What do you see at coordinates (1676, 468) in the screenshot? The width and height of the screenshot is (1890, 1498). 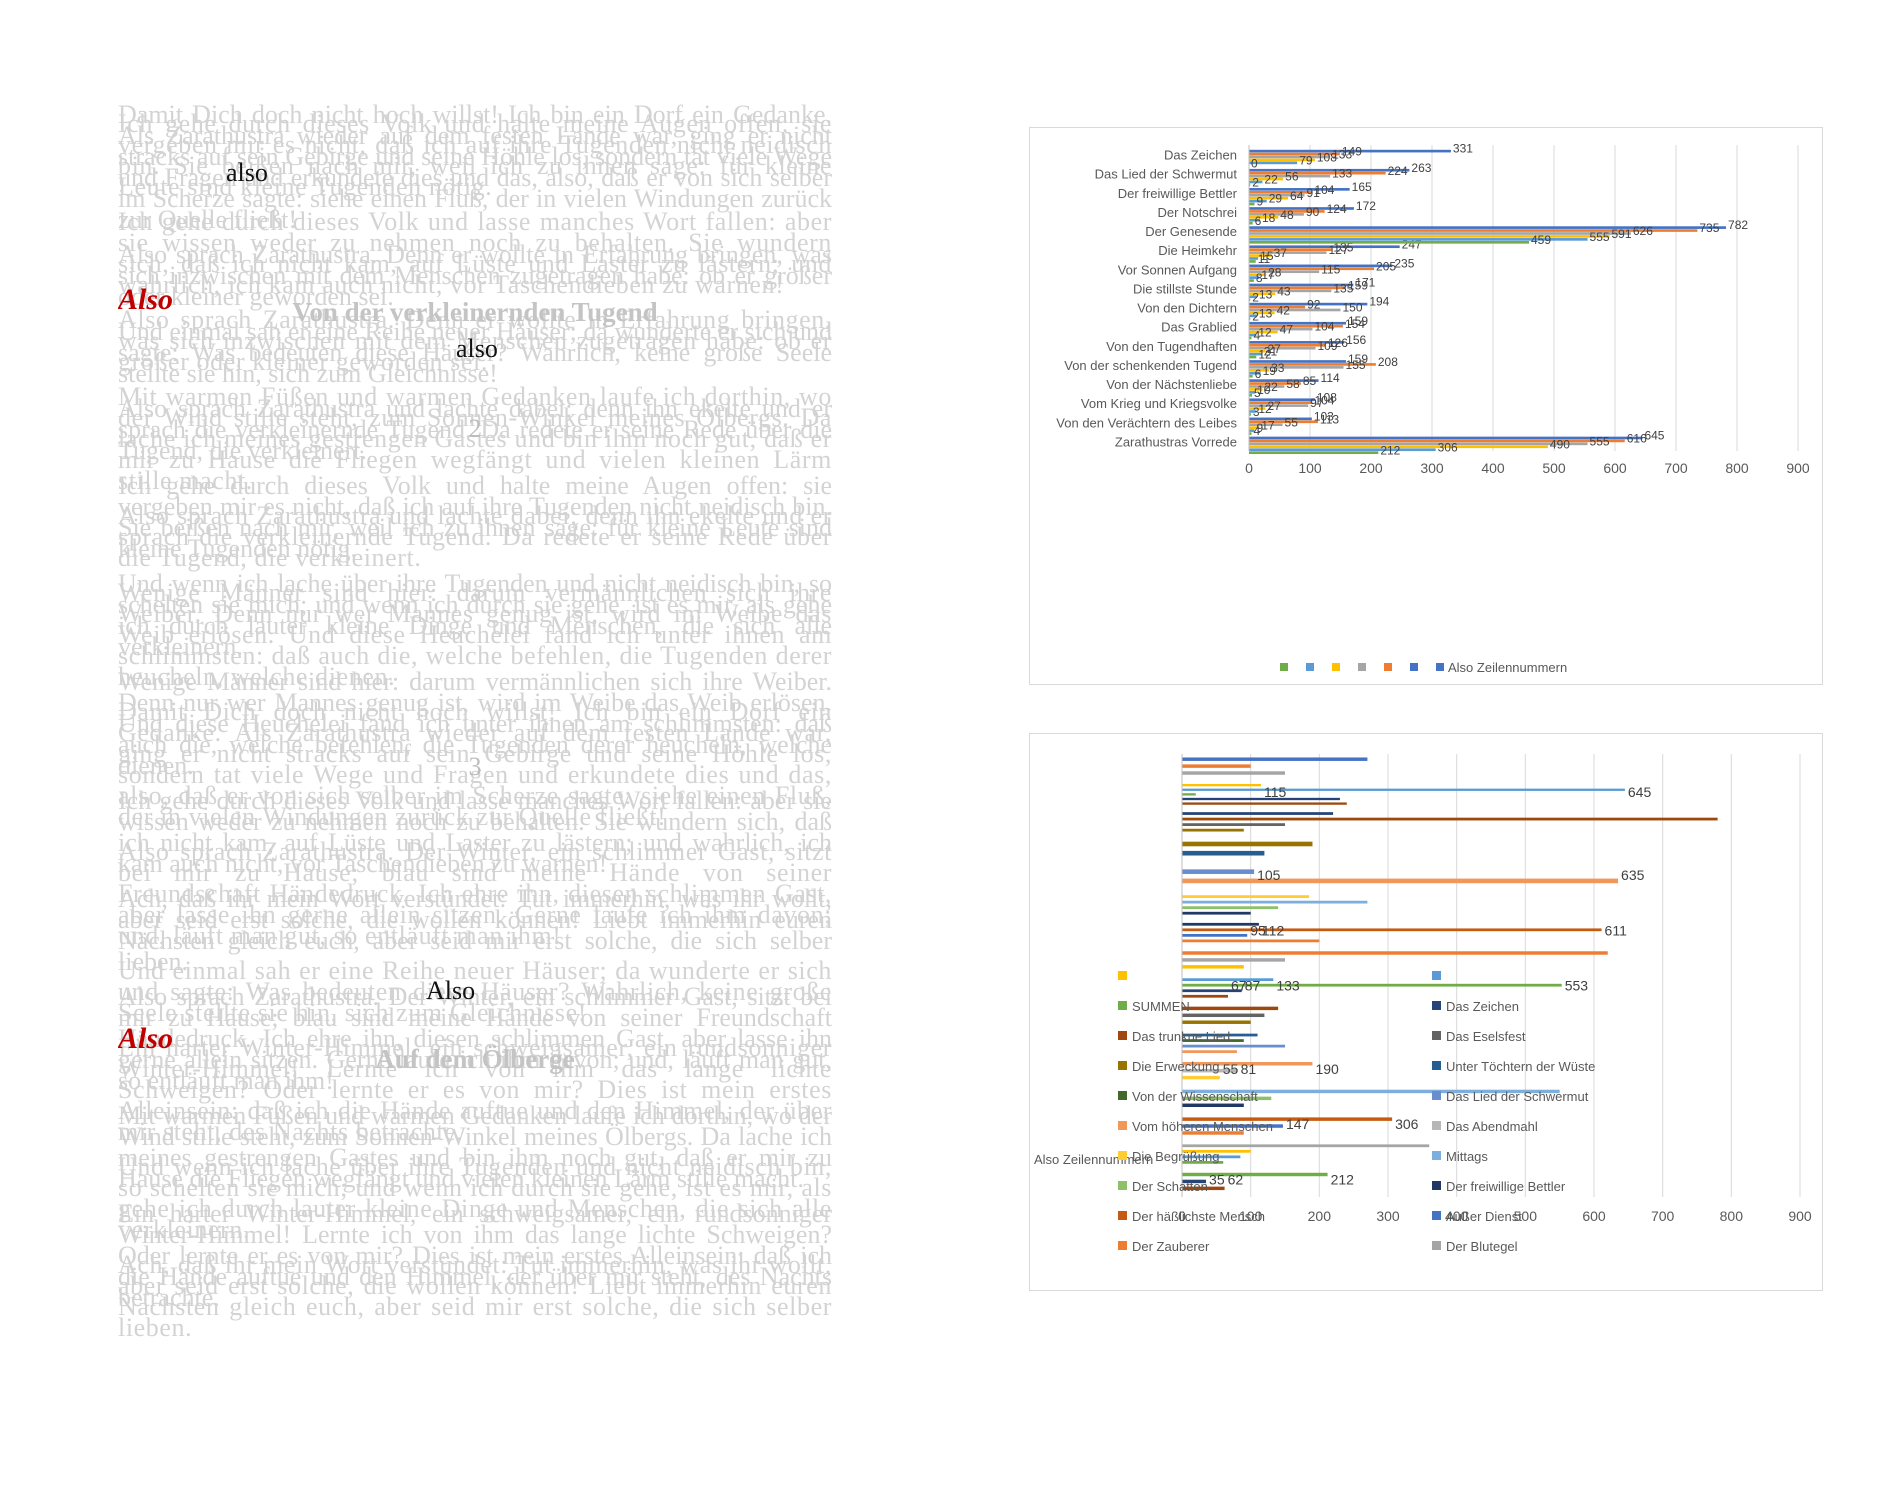 I see `x-tick-label: 700` at bounding box center [1676, 468].